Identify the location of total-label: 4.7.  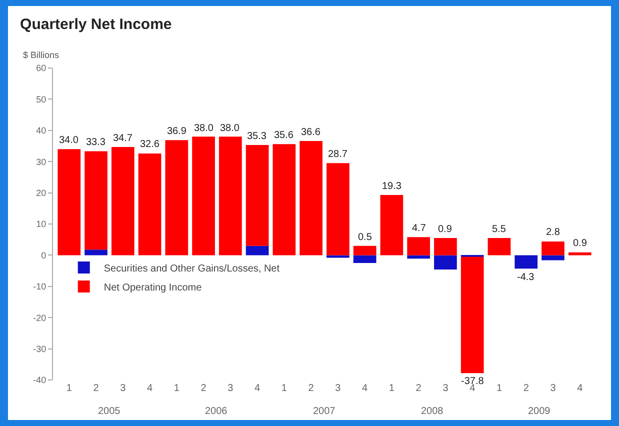
(419, 228).